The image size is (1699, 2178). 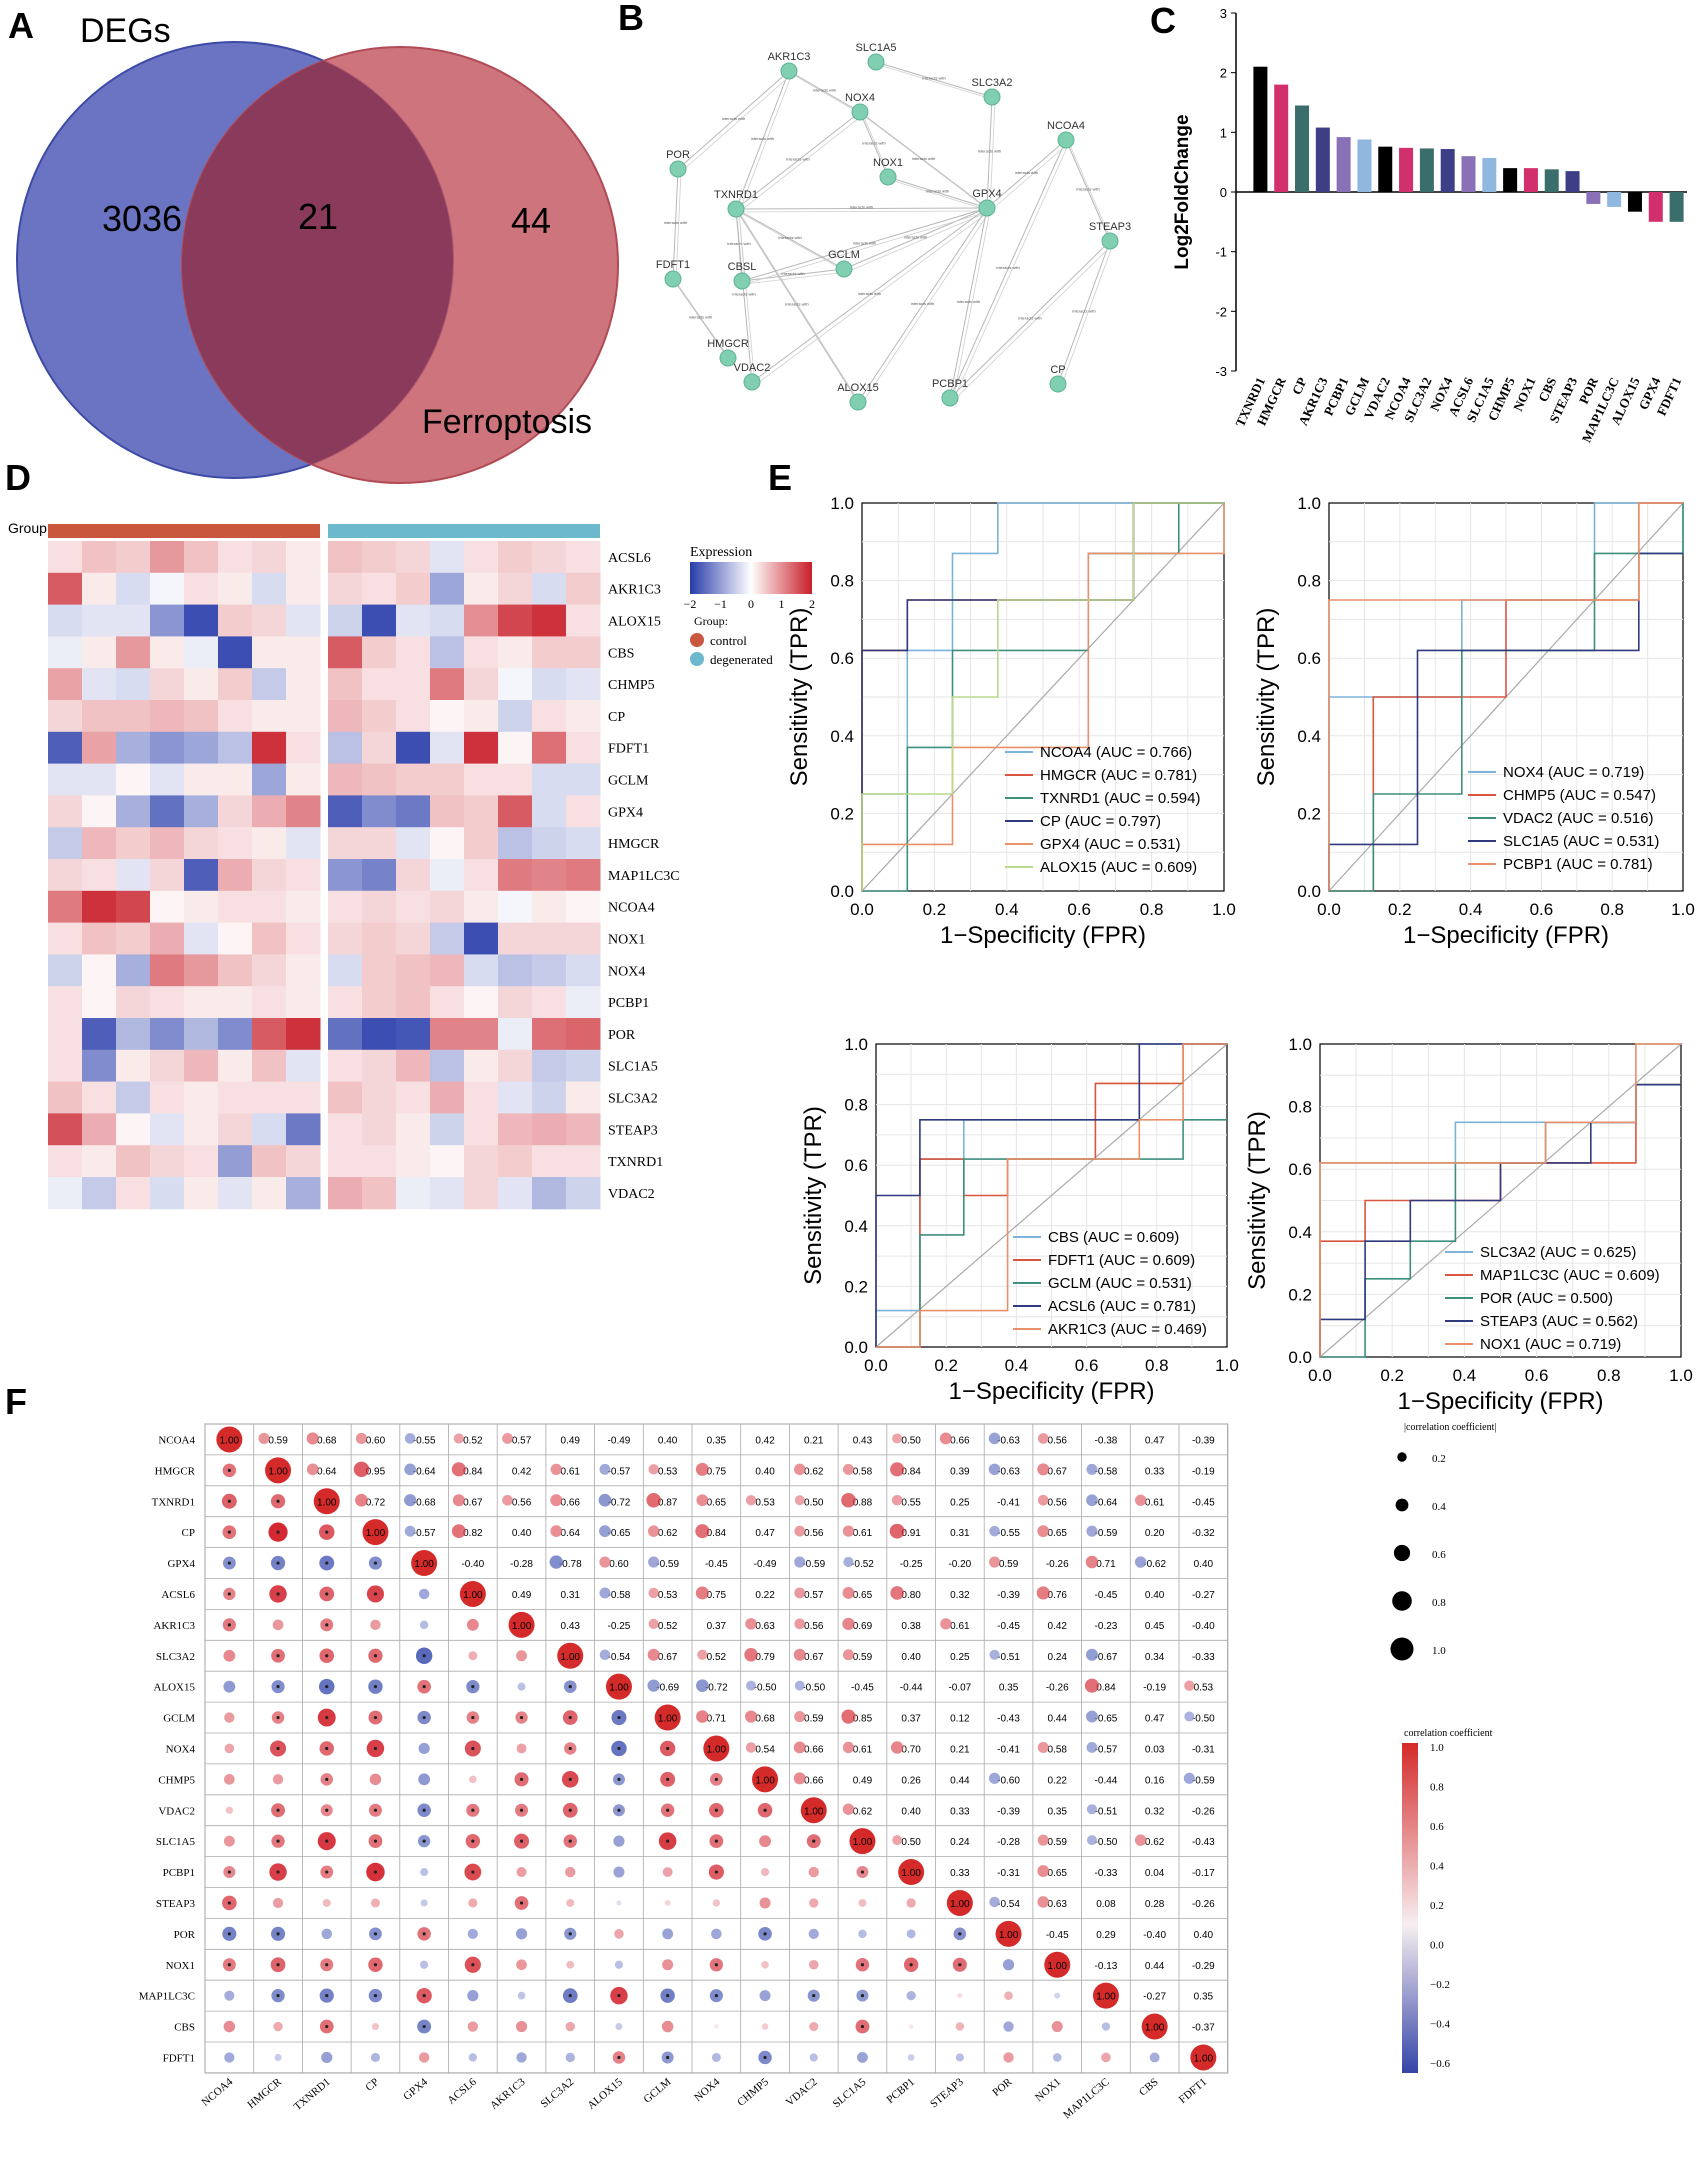 What do you see at coordinates (960, 1657) in the screenshot?
I see `corr-value: 0.25` at bounding box center [960, 1657].